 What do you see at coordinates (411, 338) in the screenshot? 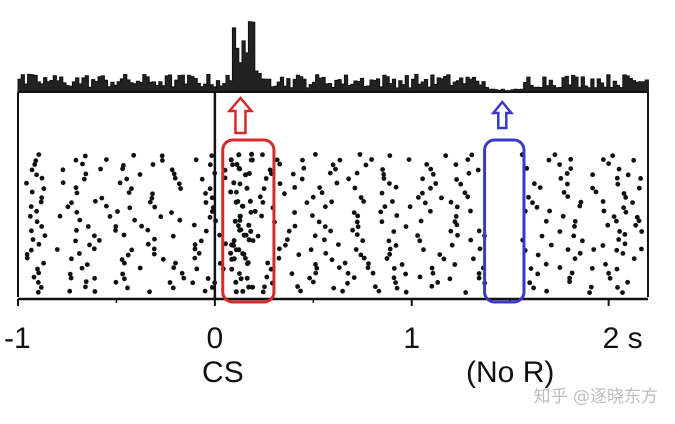
I see `x-tick-label: 1` at bounding box center [411, 338].